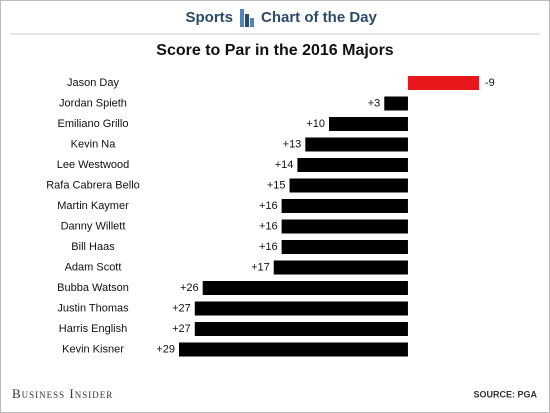 This screenshot has width=550, height=413. What do you see at coordinates (93, 288) in the screenshot?
I see `category-label: Bubba Watson` at bounding box center [93, 288].